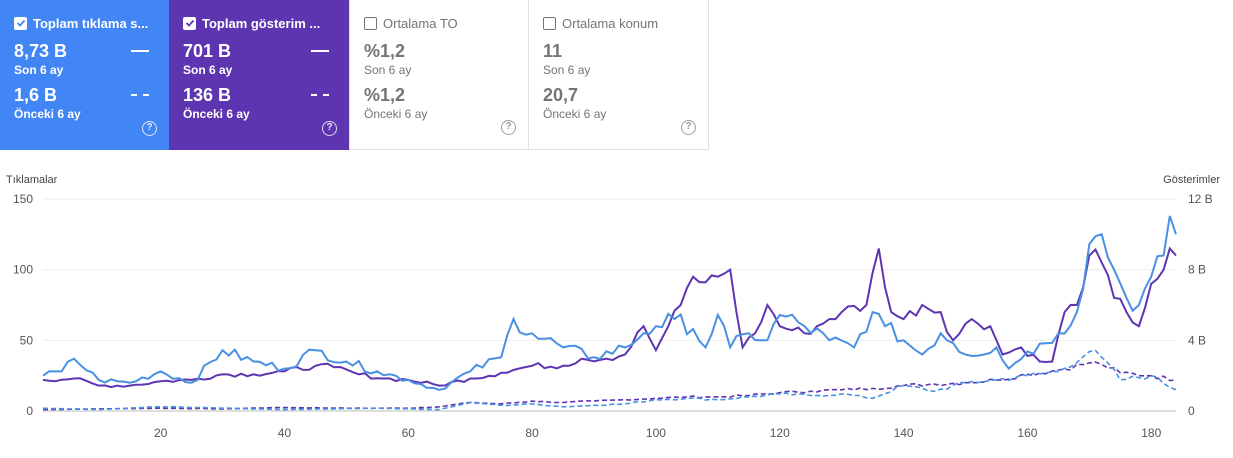 This screenshot has width=1233, height=458. I want to click on current-value: 8,73 B, so click(41, 51).